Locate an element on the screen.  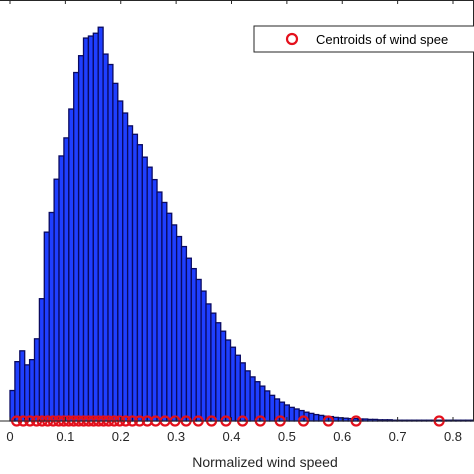
legend-marker is located at coordinates (292, 39).